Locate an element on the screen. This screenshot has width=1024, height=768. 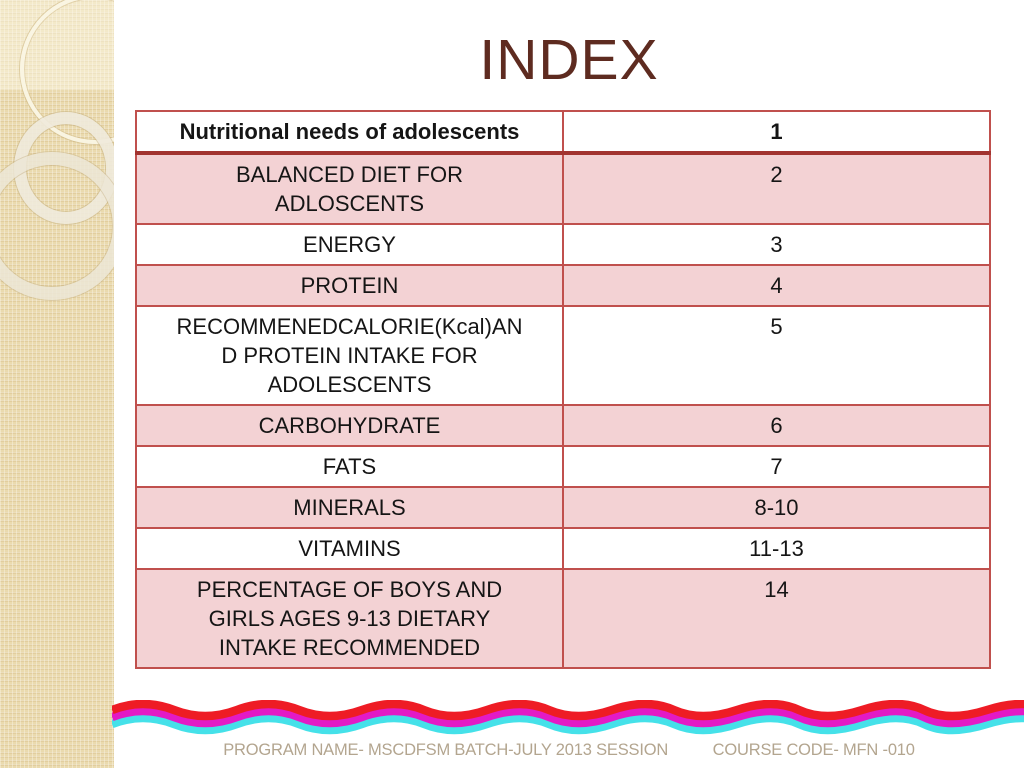
table-row: BALANCED DIET FOR ADLOSCENTS 2 is located at coordinates (563, 188).